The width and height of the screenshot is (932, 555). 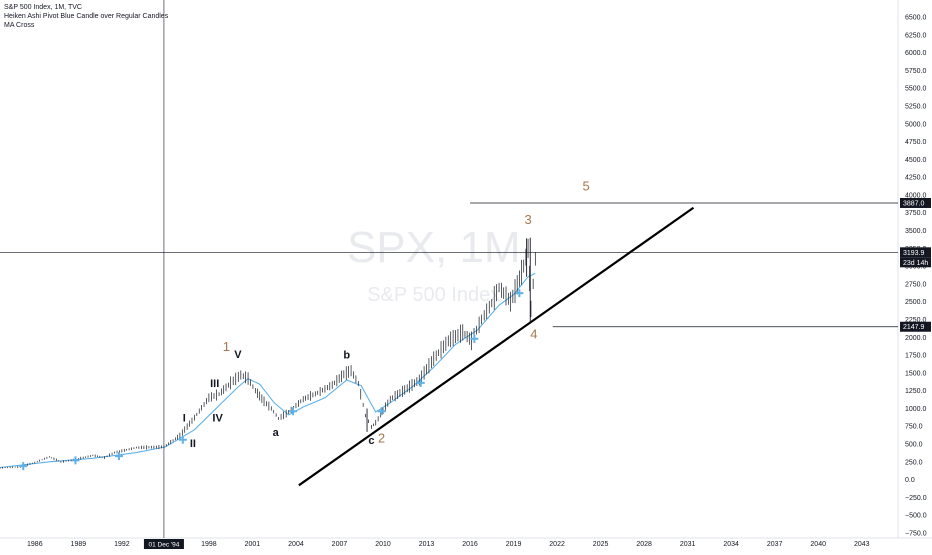 What do you see at coordinates (601, 544) in the screenshot?
I see `time-tick-label: 2025` at bounding box center [601, 544].